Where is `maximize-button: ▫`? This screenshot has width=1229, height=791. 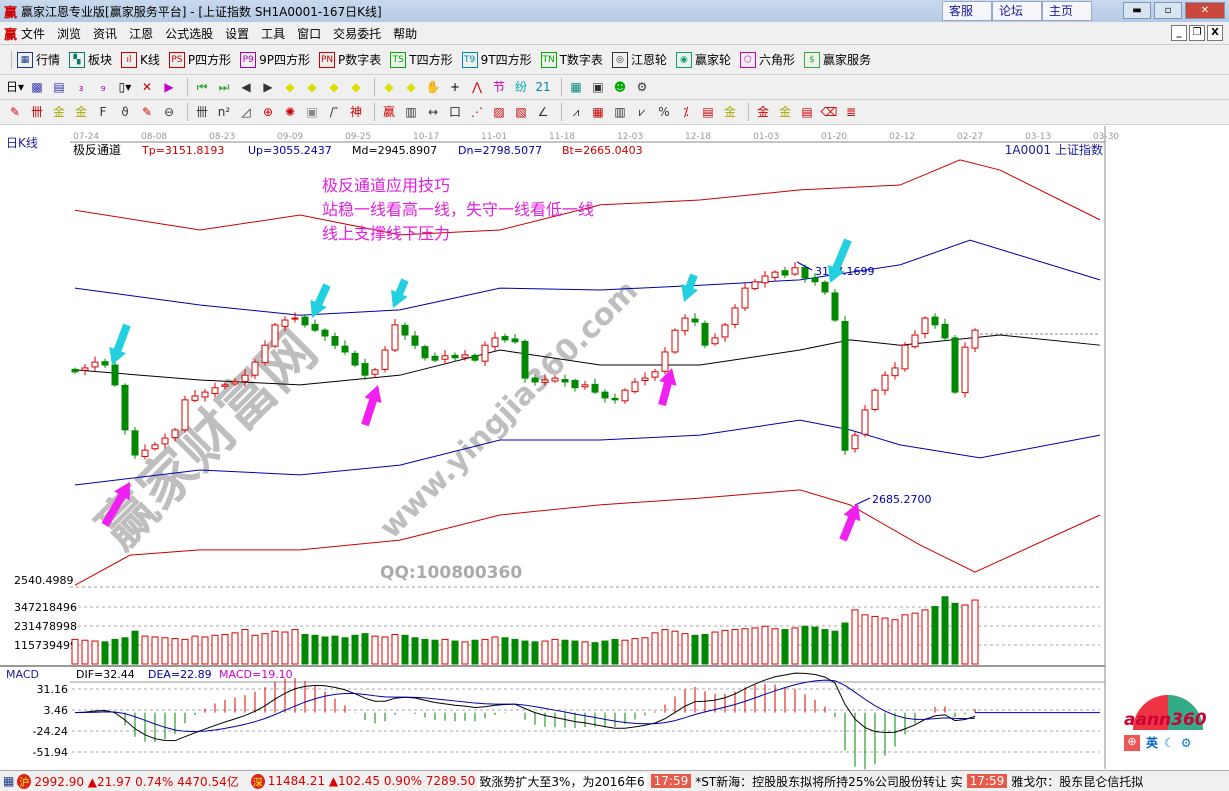 maximize-button: ▫ is located at coordinates (1168, 10).